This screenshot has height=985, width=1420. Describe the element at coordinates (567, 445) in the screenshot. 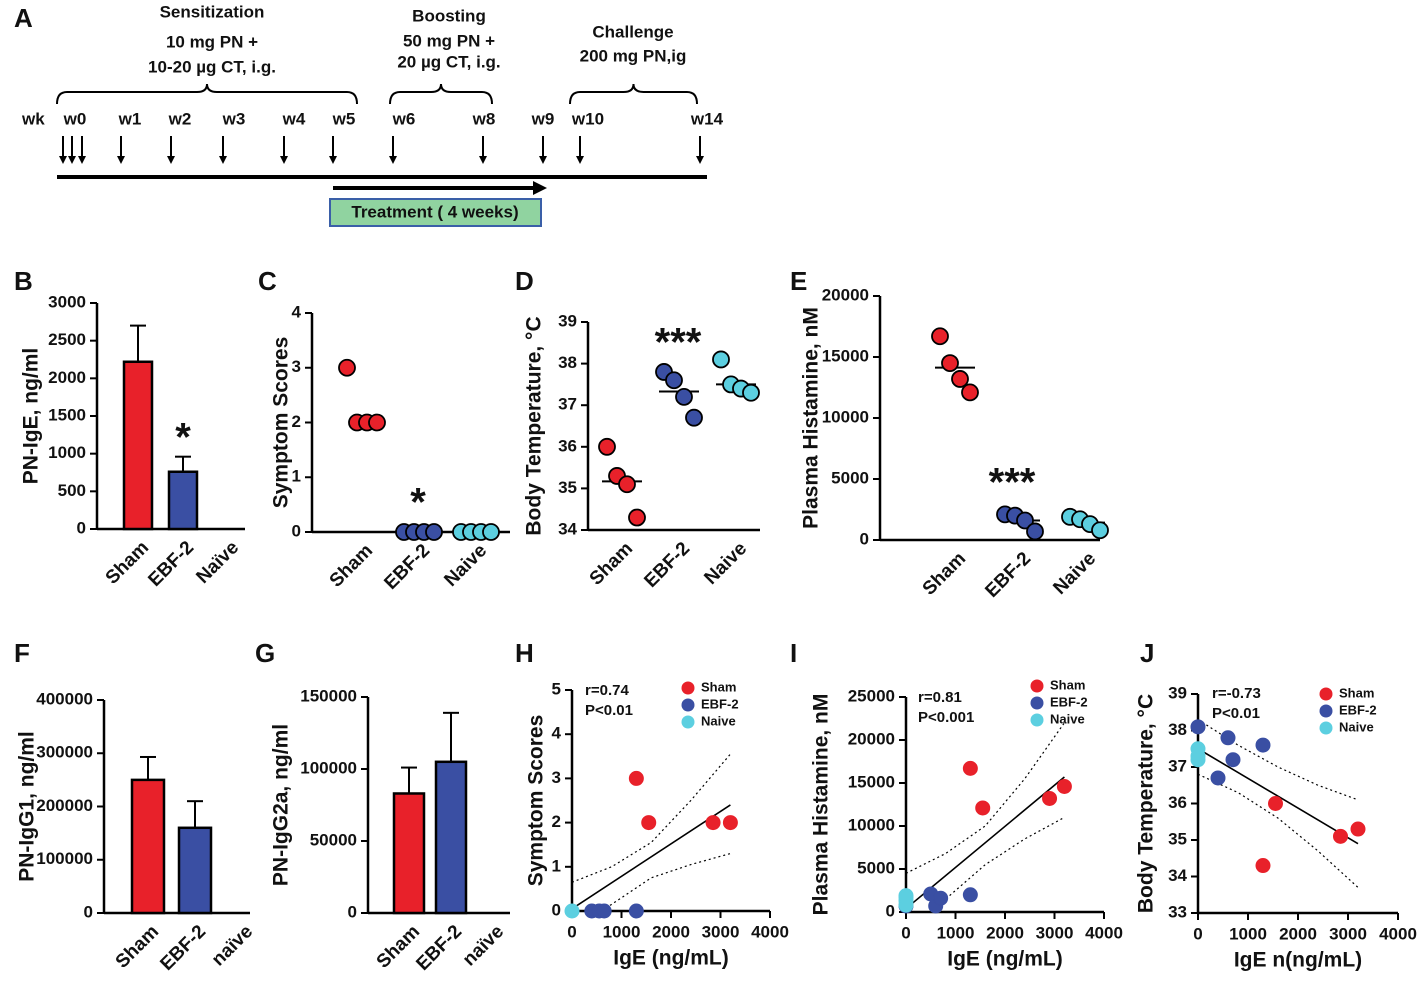

I see `y-tick-label: 36` at that location.